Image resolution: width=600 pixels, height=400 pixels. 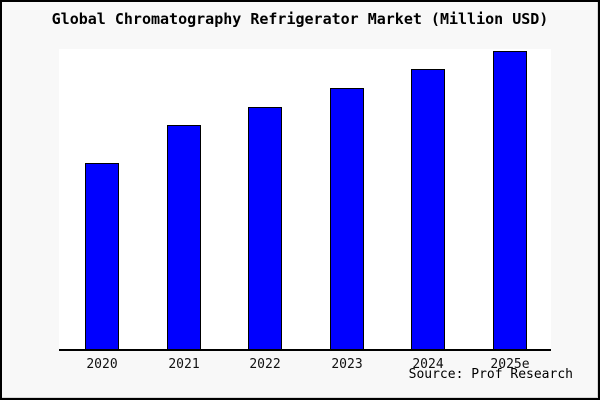 What do you see at coordinates (490, 374) in the screenshot?
I see `source-label: Source: Prof Research` at bounding box center [490, 374].